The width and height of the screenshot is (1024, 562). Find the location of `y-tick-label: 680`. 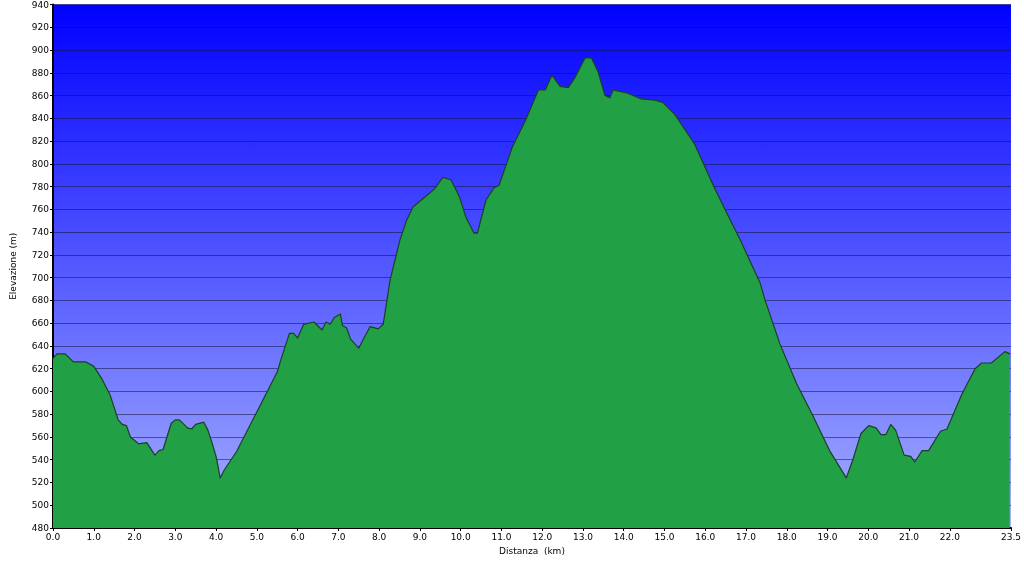

y-tick-label: 680 is located at coordinates (40, 300).